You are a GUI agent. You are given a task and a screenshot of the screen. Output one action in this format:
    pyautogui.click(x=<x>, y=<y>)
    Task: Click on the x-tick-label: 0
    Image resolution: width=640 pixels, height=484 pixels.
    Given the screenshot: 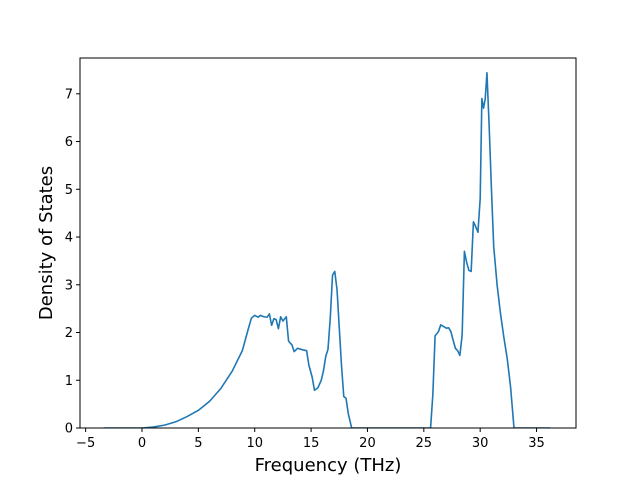 What is the action you would take?
    pyautogui.click(x=142, y=443)
    